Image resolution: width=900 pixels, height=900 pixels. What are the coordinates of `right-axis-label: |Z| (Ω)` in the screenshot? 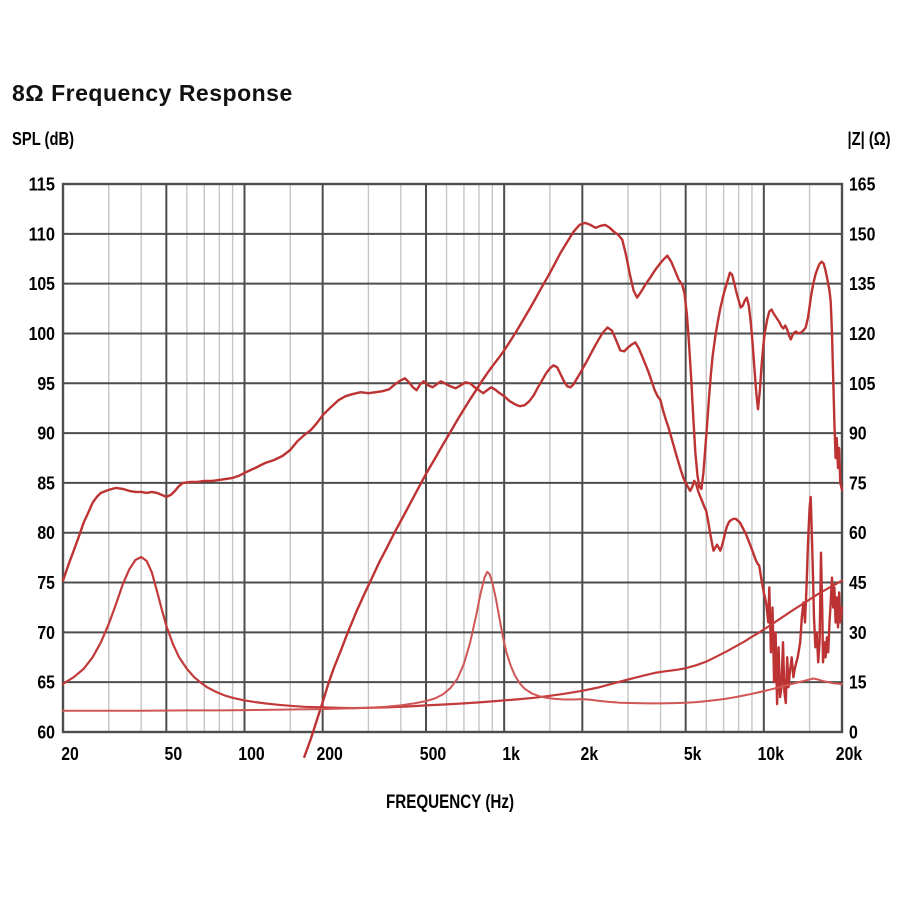 It's located at (868, 139).